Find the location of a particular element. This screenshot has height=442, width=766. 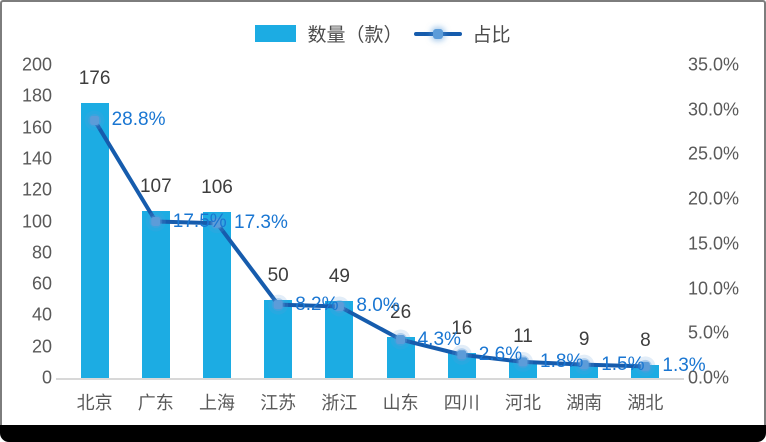

legend-label-ratio: 占比 is located at coordinates (491, 35).